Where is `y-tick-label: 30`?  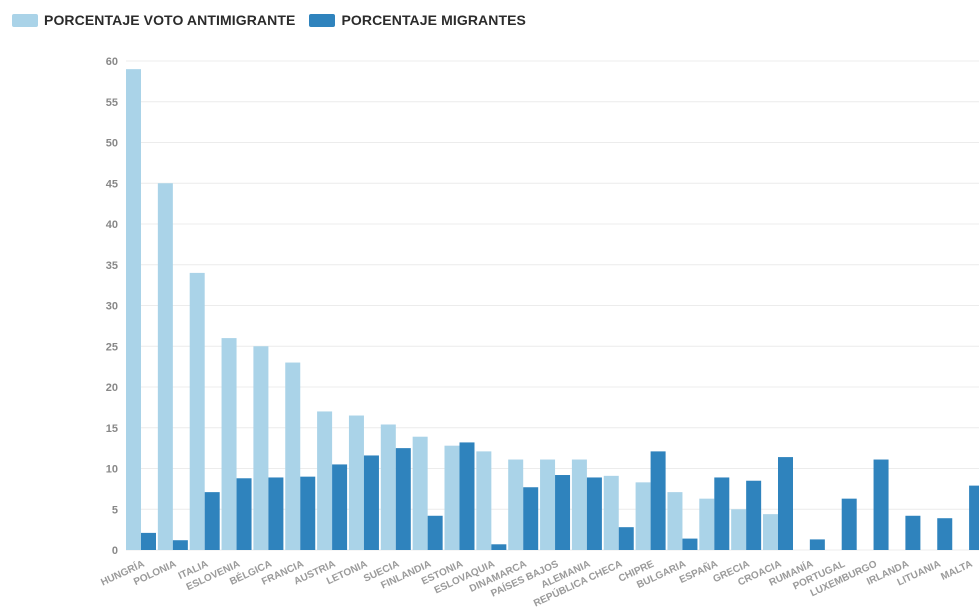 y-tick-label: 30 is located at coordinates (112, 307).